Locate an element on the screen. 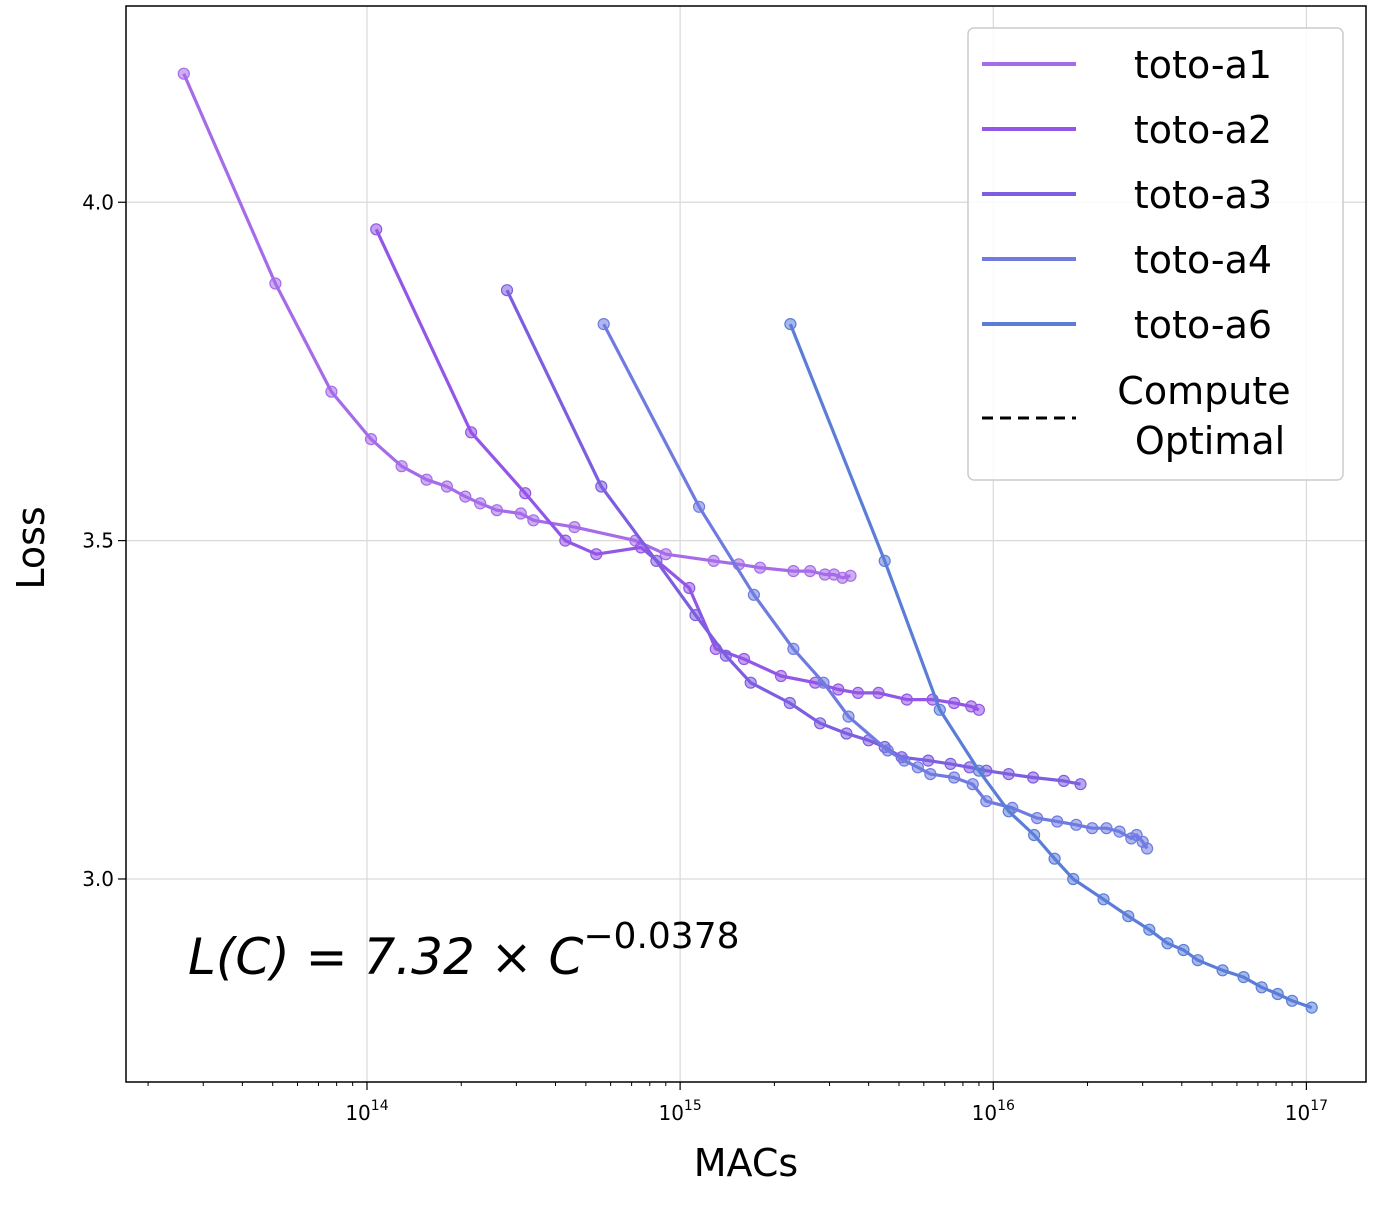  y-axis-label: Loss is located at coordinates (31, 547).